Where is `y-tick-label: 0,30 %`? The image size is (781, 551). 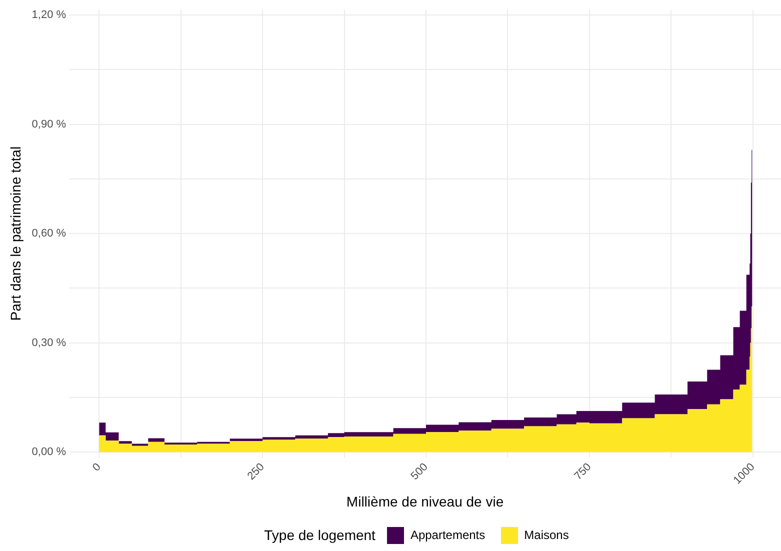 y-tick-label: 0,30 % is located at coordinates (49, 342).